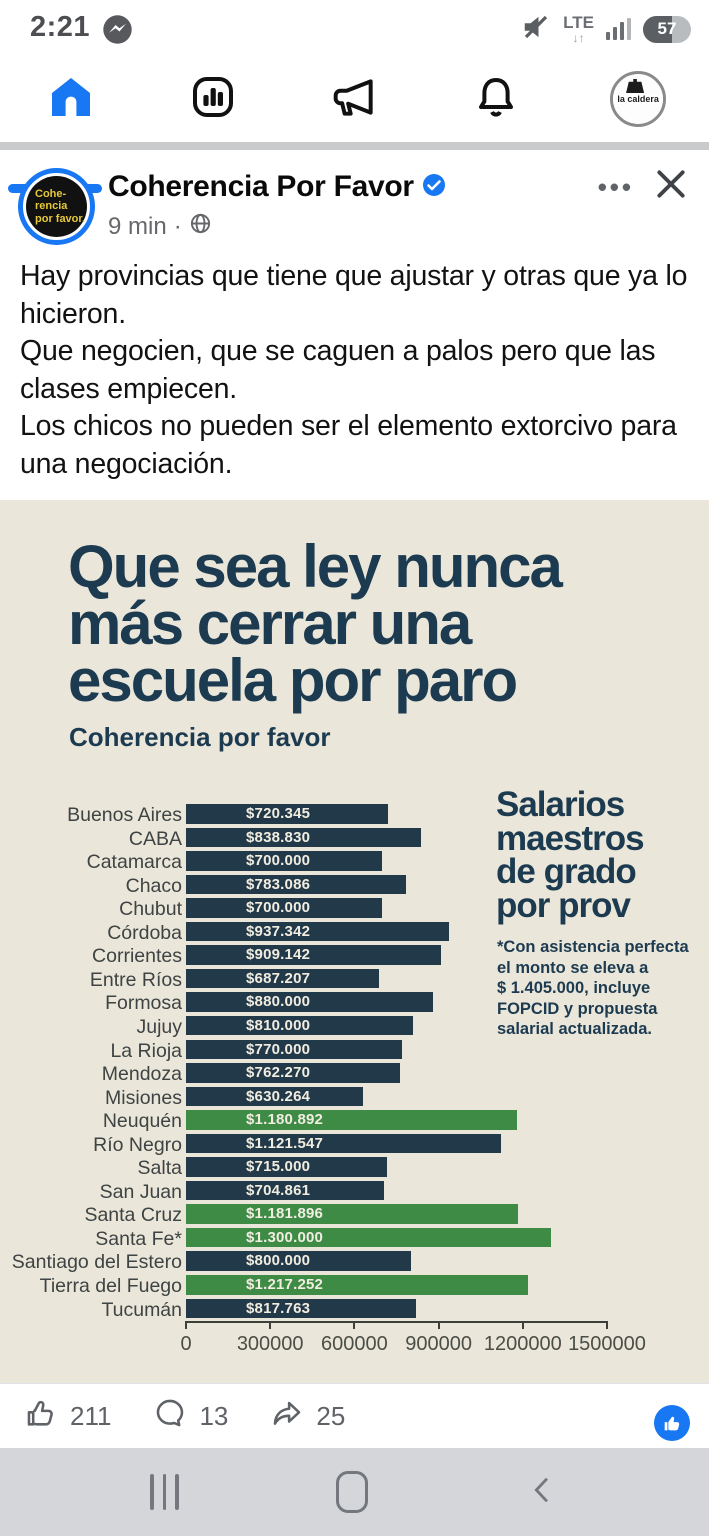  I want to click on axis-tick-label: 1500000, so click(607, 1344).